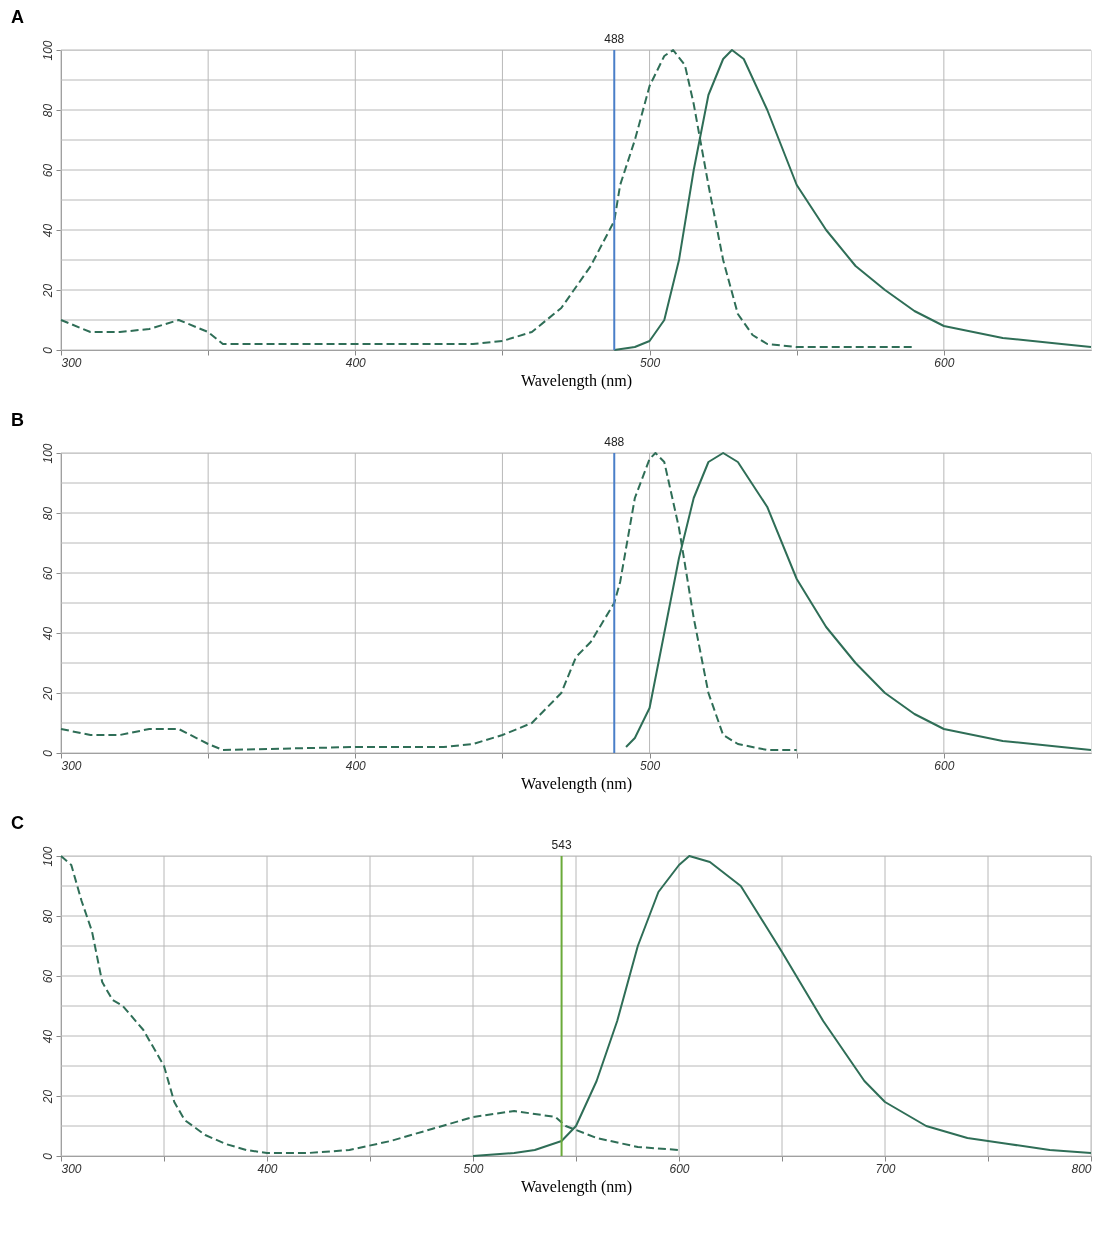 The height and width of the screenshot is (1251, 1118). I want to click on chart-title: A, so click(17, 17).